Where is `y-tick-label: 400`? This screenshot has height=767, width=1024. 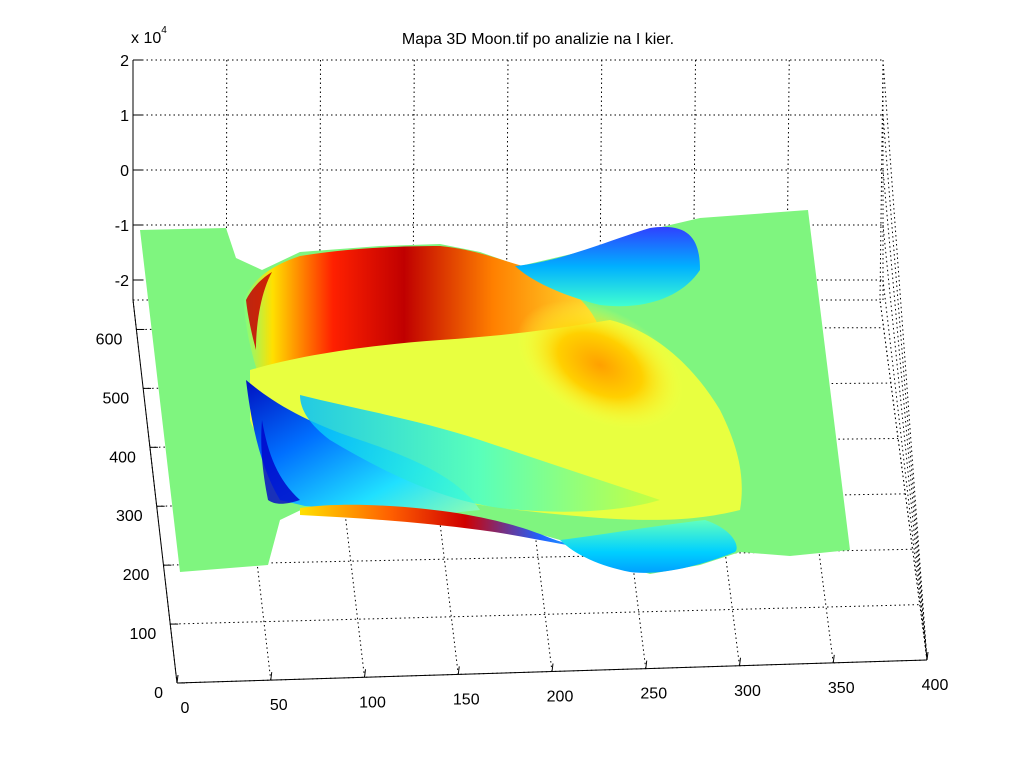
y-tick-label: 400 is located at coordinates (122, 457).